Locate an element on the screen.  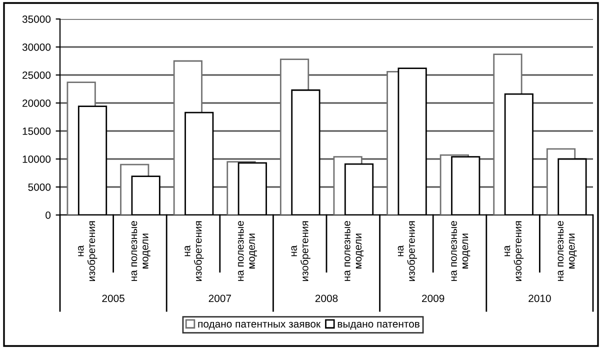
y-tick-label: 30000 is located at coordinates (36, 47).